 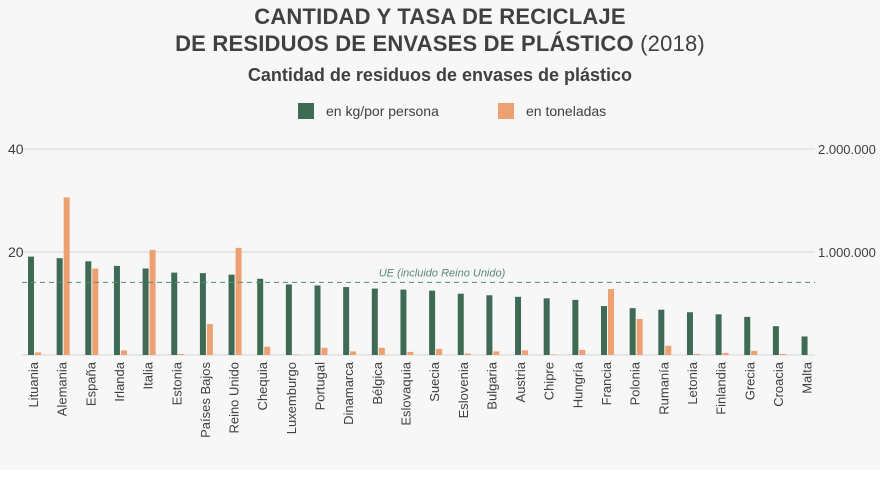 I want to click on y-right-tick-label: 1.000.000, so click(x=847, y=252).